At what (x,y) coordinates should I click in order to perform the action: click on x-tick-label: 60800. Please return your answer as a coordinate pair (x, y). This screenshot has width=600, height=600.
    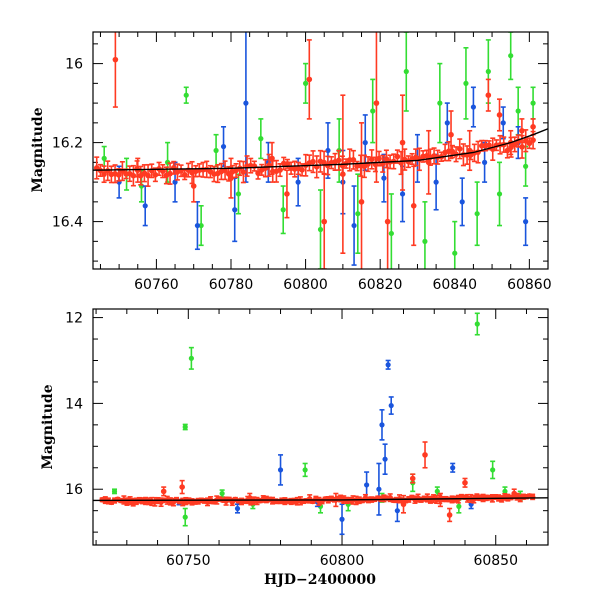
    Looking at the image, I should click on (305, 285).